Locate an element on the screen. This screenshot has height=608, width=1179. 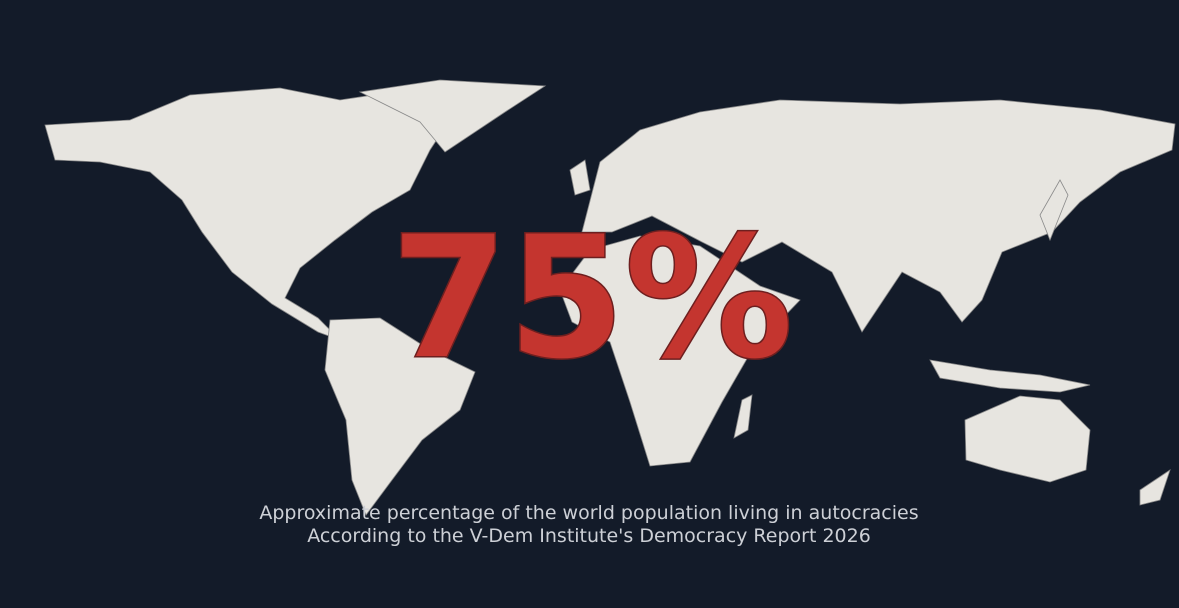
north-america is located at coordinates (250, 214).